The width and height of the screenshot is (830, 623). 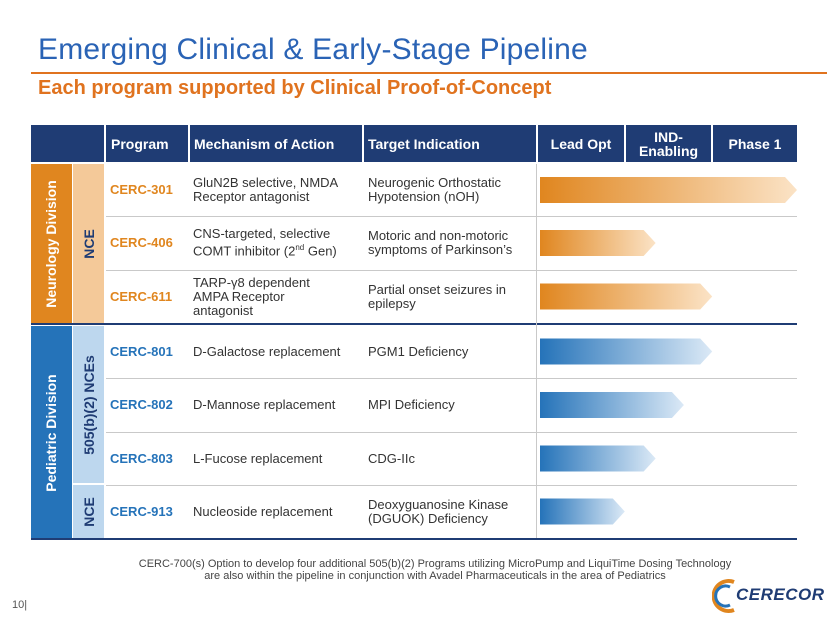 I want to click on nces-505-band, so click(x=88, y=404).